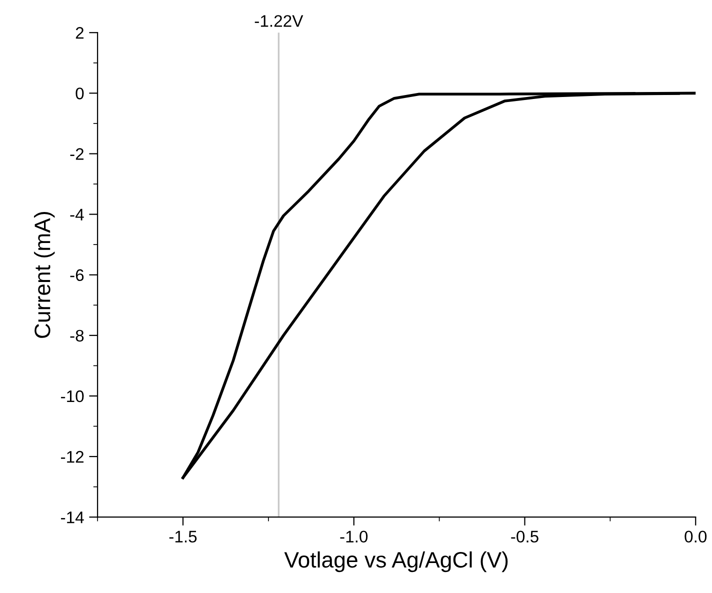  I want to click on y-axis-title: Current (mA), so click(44, 275).